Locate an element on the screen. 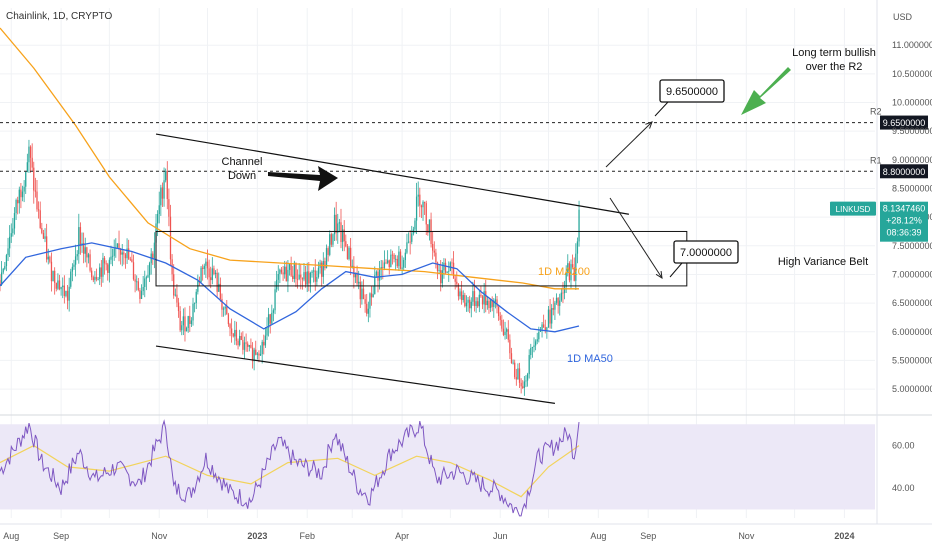  high-variance-belt is located at coordinates (421, 258).